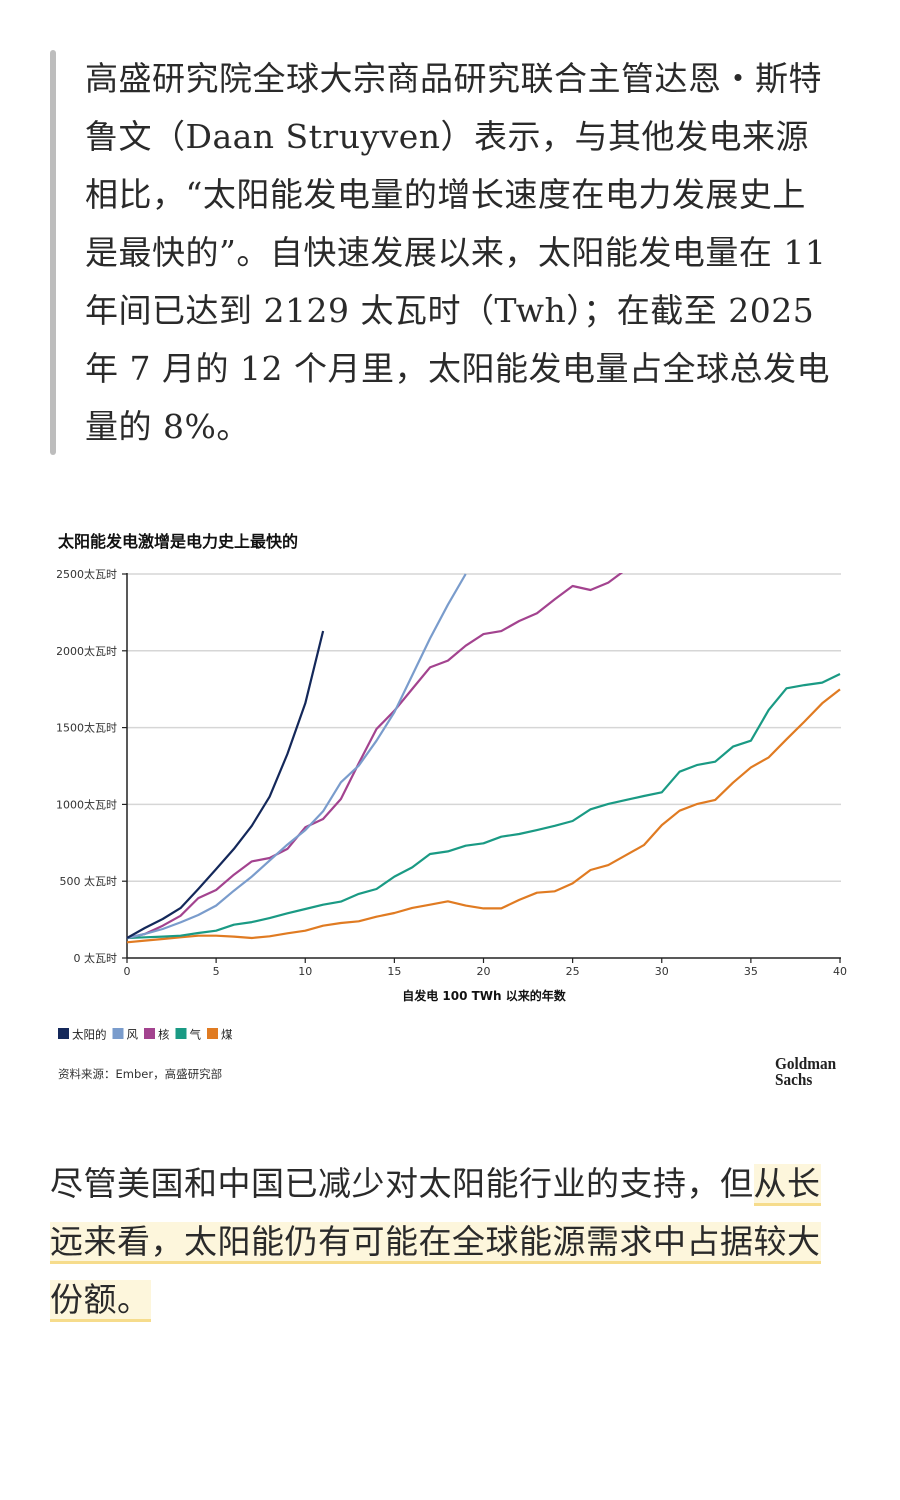  I want to click on legend-label: 核, so click(164, 1035).